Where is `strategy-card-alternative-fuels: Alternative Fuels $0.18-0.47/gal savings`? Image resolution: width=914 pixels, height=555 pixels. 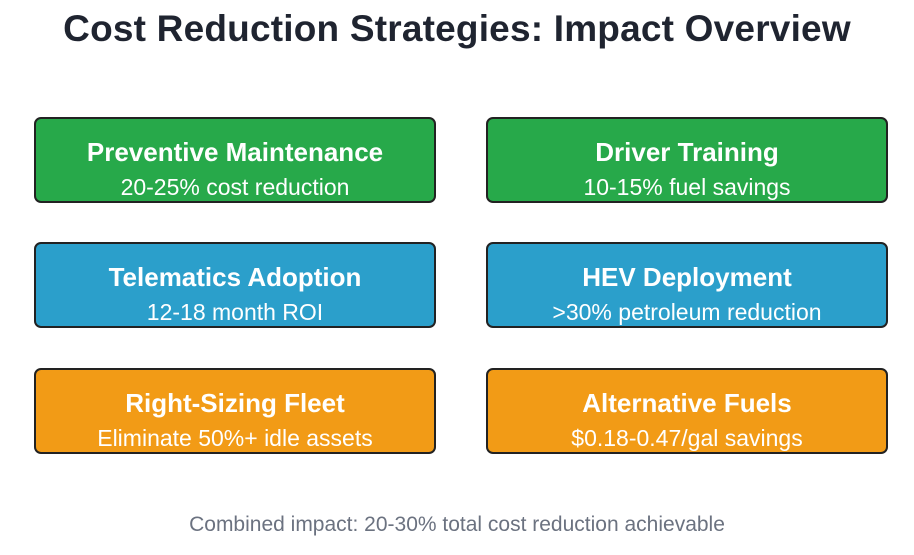 strategy-card-alternative-fuels: Alternative Fuels $0.18-0.47/gal savings is located at coordinates (687, 411).